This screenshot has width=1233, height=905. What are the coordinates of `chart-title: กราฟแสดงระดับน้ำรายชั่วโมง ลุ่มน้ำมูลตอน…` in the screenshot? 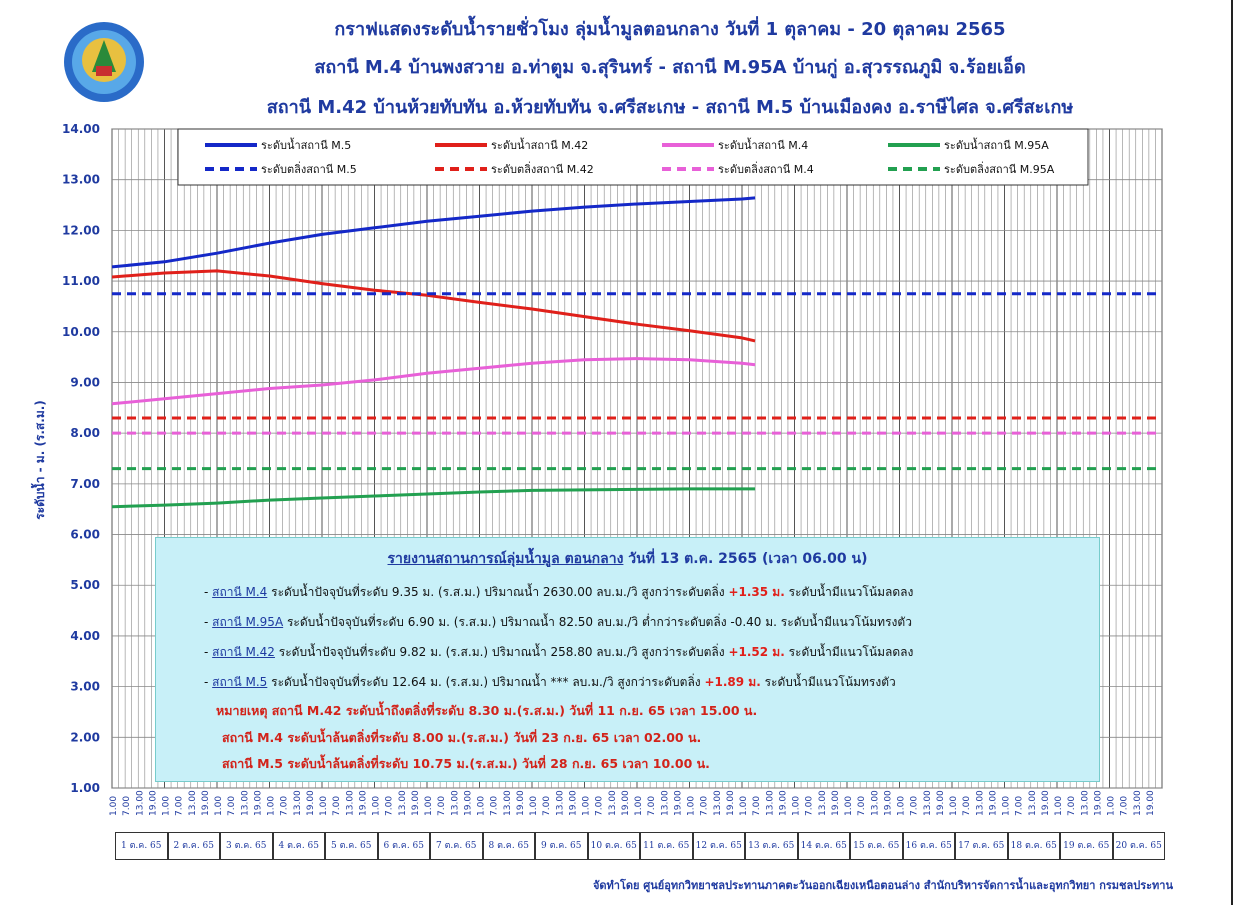 It's located at (670, 29).